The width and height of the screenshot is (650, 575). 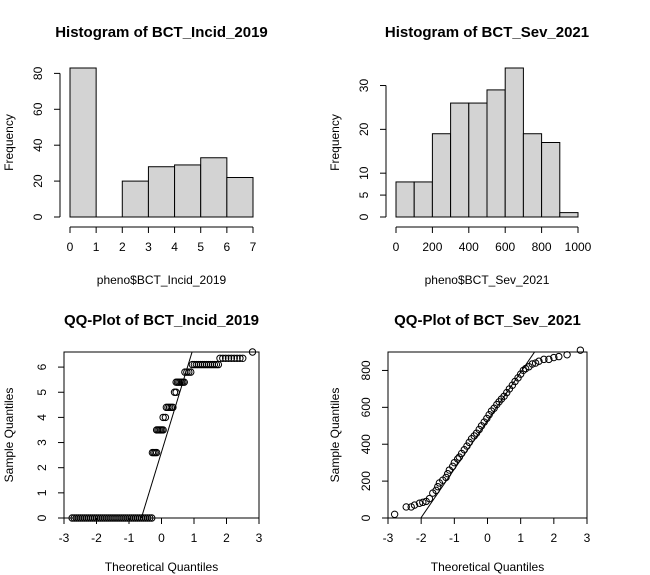 What do you see at coordinates (38, 109) in the screenshot?
I see `y-tick-label: 60` at bounding box center [38, 109].